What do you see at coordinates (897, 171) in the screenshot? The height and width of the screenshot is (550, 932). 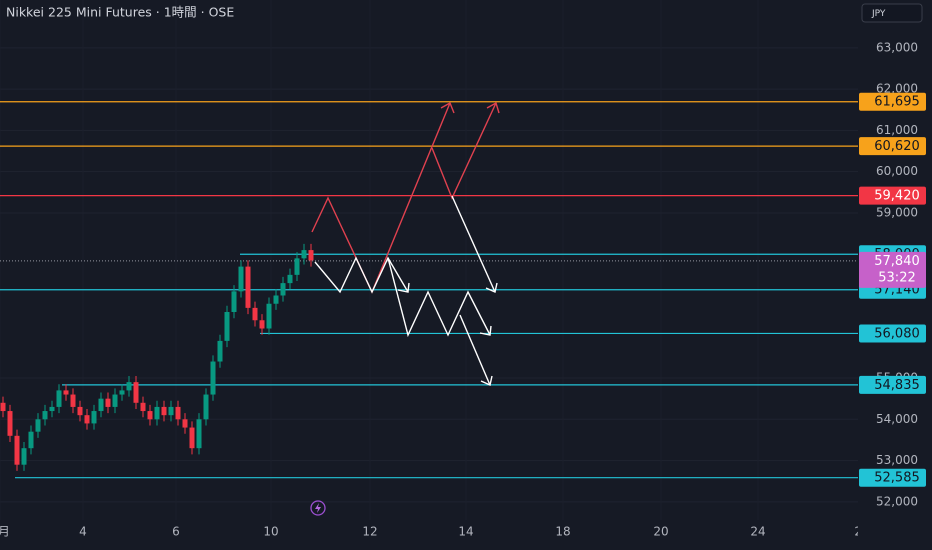 I see `y-tick-label: 60,000` at bounding box center [897, 171].